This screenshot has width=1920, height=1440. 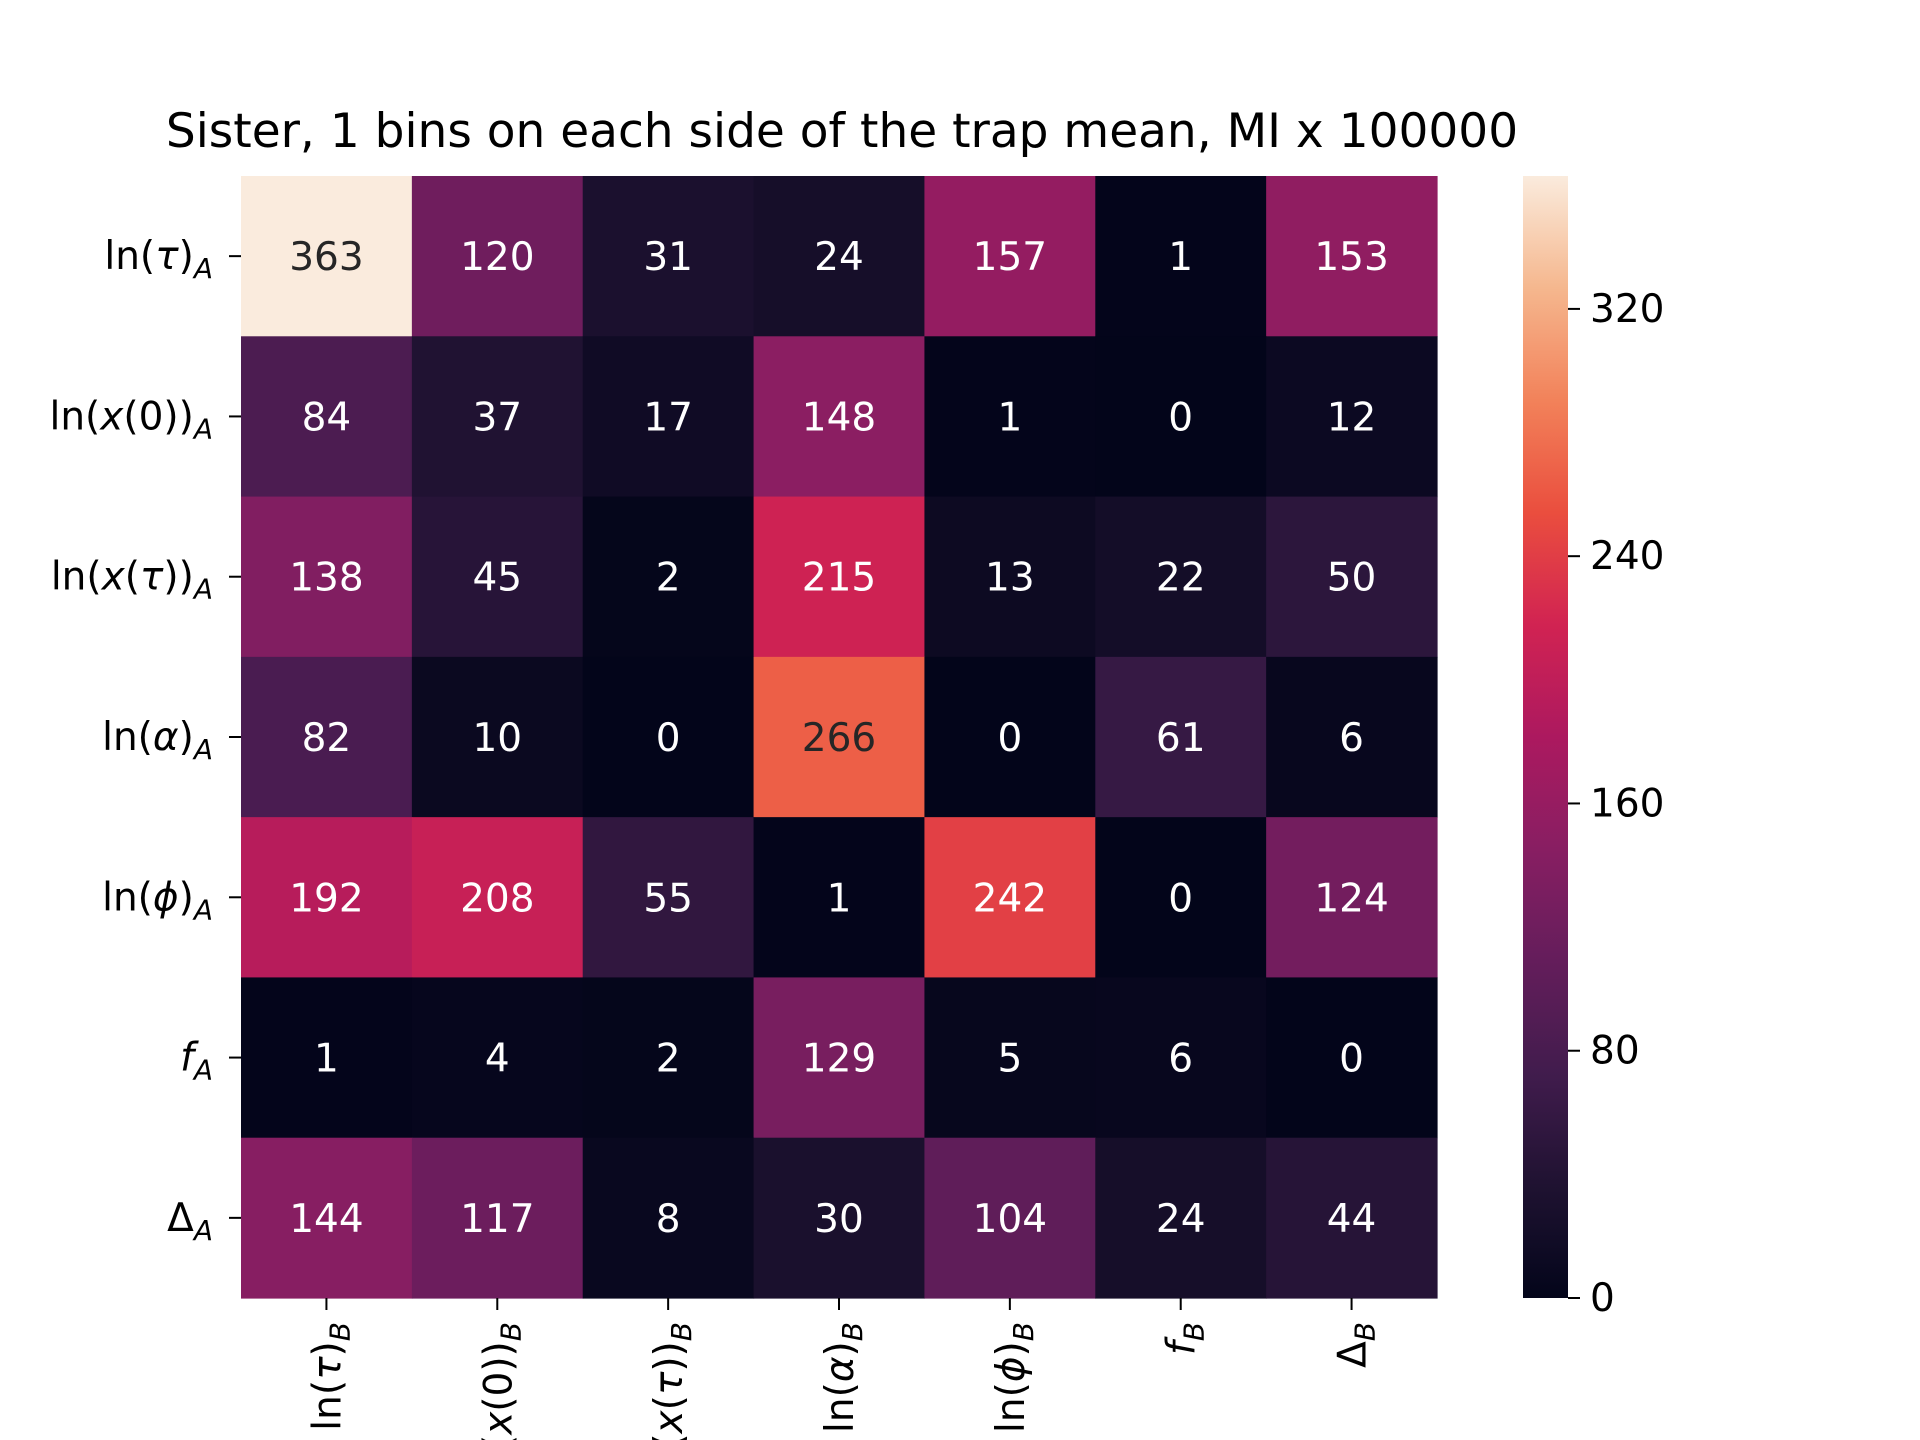 What do you see at coordinates (1627, 556) in the screenshot?
I see `colorbar-tick-label: 240` at bounding box center [1627, 556].